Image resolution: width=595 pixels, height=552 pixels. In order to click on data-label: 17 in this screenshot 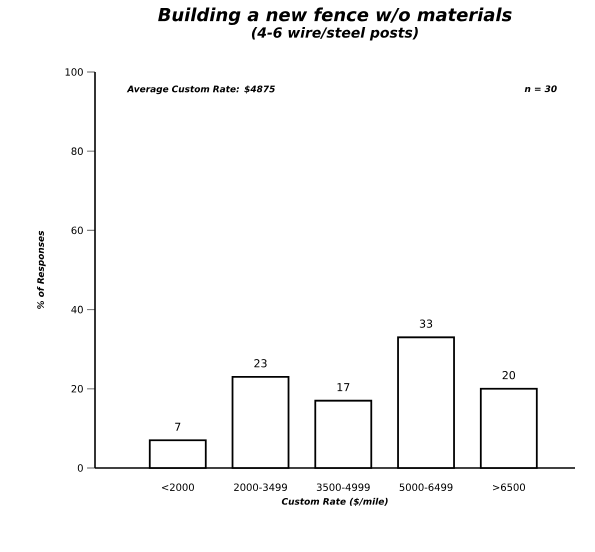, I will do `click(344, 387)`.